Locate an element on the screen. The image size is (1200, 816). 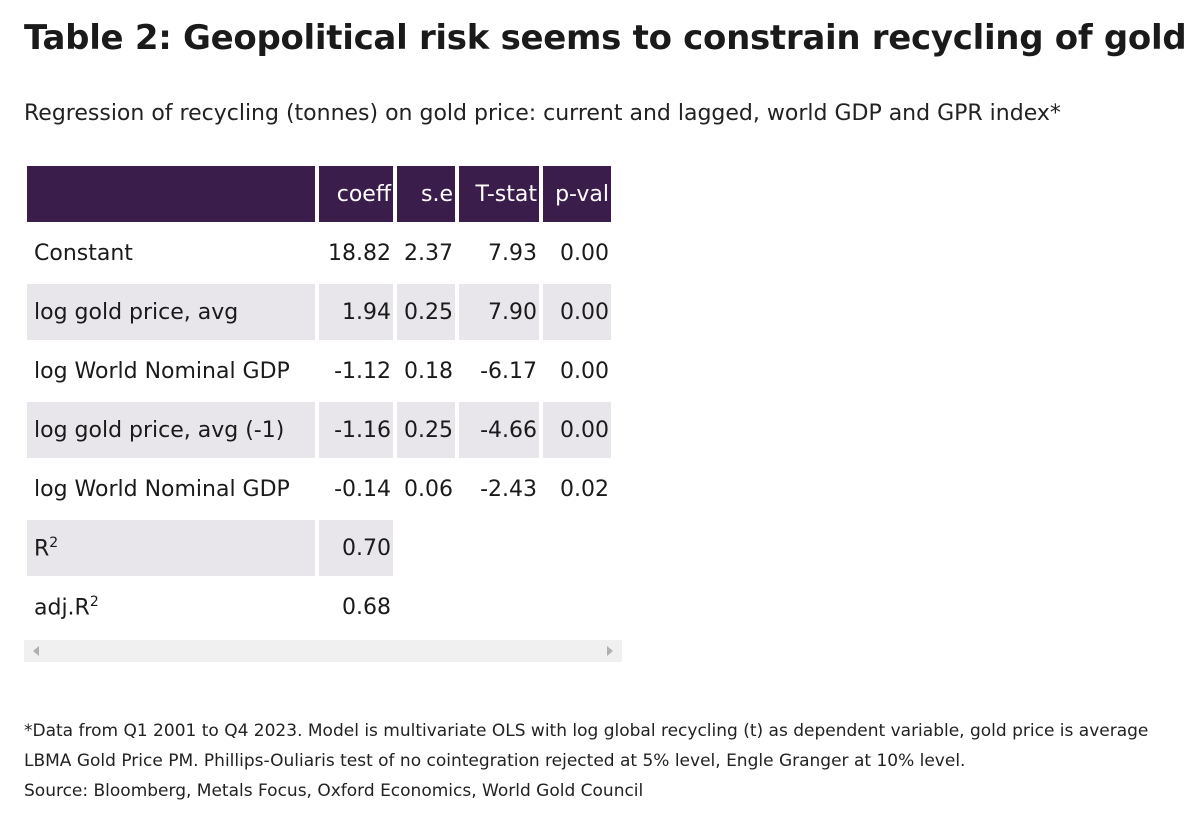
cell-coeff: -0.14 is located at coordinates (362, 489).